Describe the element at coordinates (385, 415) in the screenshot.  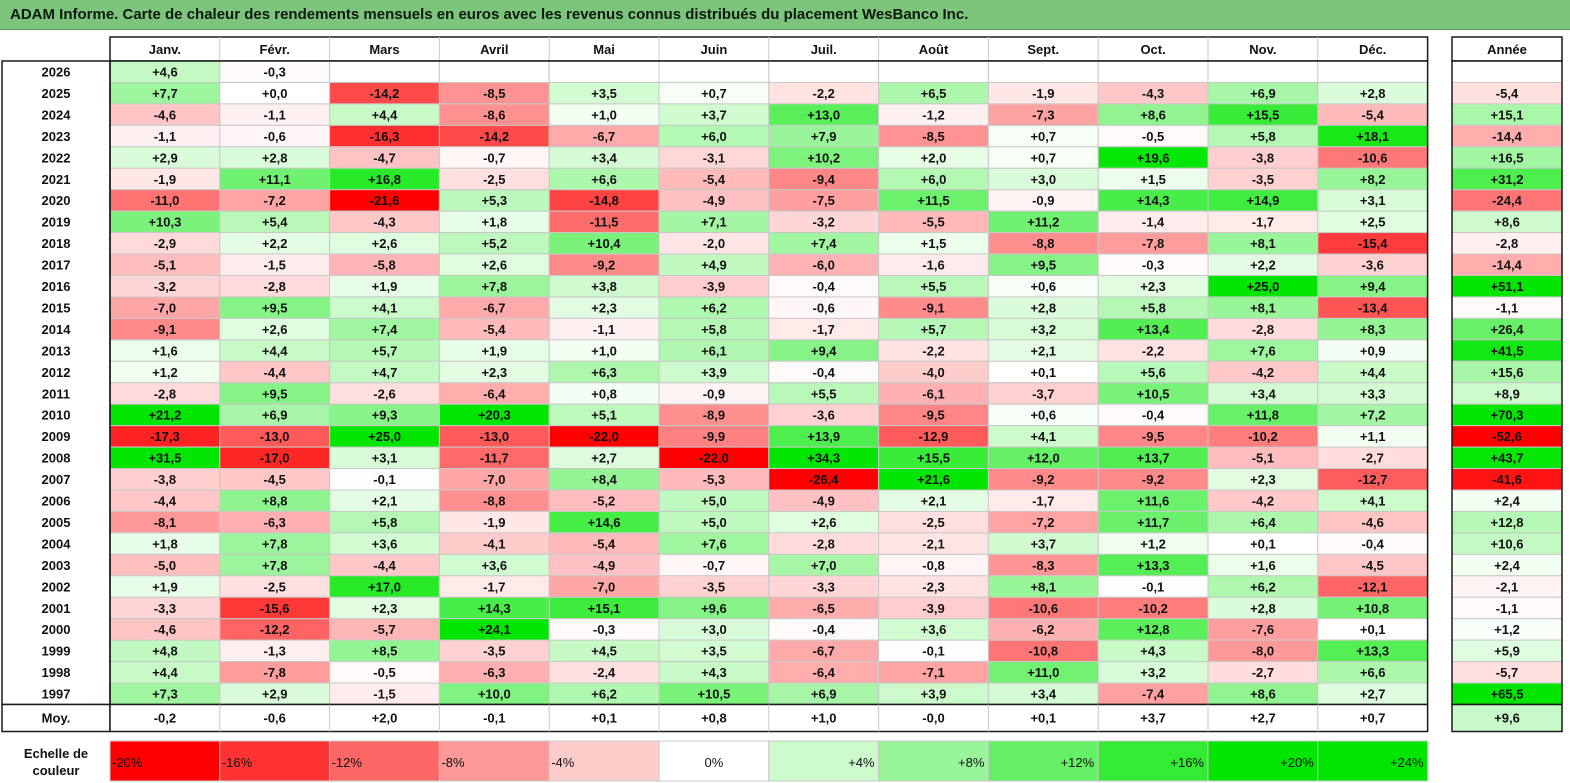
I see `cell-value: +9,3` at that location.